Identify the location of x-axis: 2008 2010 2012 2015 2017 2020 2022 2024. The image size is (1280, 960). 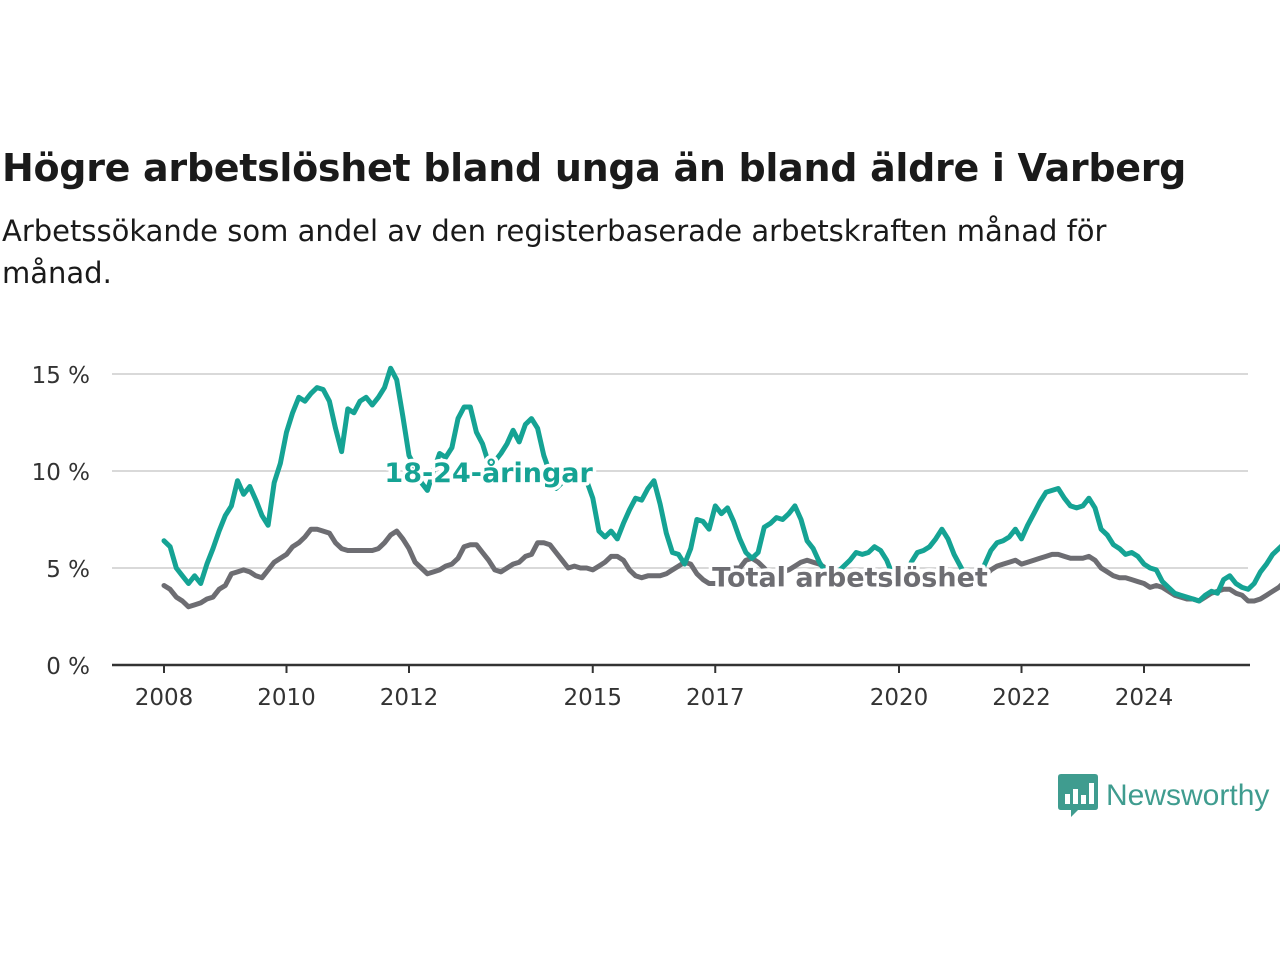
(681, 687).